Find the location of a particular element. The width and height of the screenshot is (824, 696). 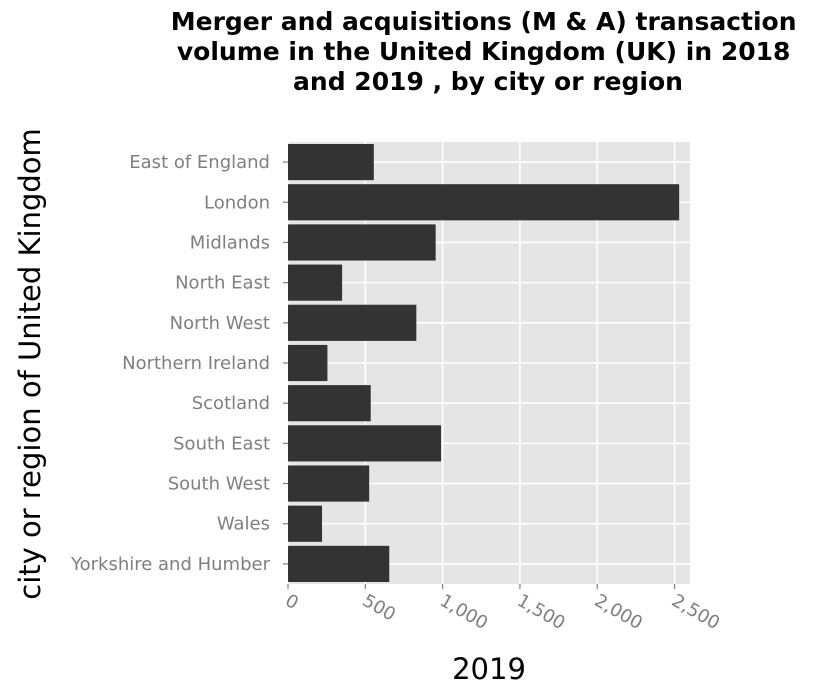

x-axis: 0 500 1,000 1,500 2,000 2,500 is located at coordinates (502, 609).